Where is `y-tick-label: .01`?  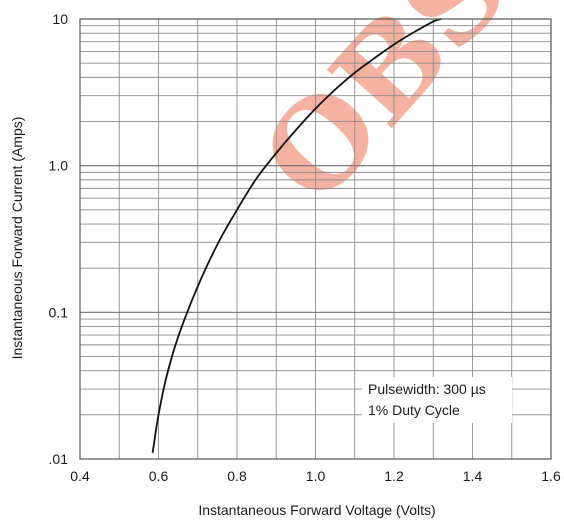
y-tick-label: .01 is located at coordinates (59, 459).